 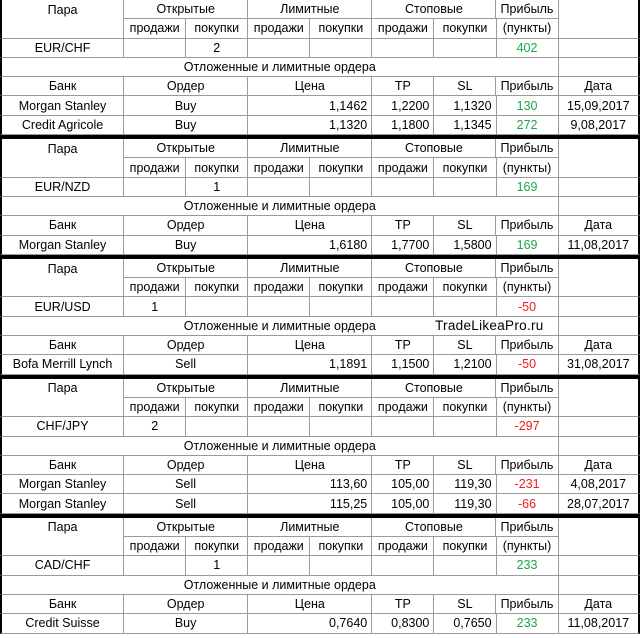 What do you see at coordinates (320, 566) in the screenshot?
I see `pair-data-row: CAD/CHF 1 233` at bounding box center [320, 566].